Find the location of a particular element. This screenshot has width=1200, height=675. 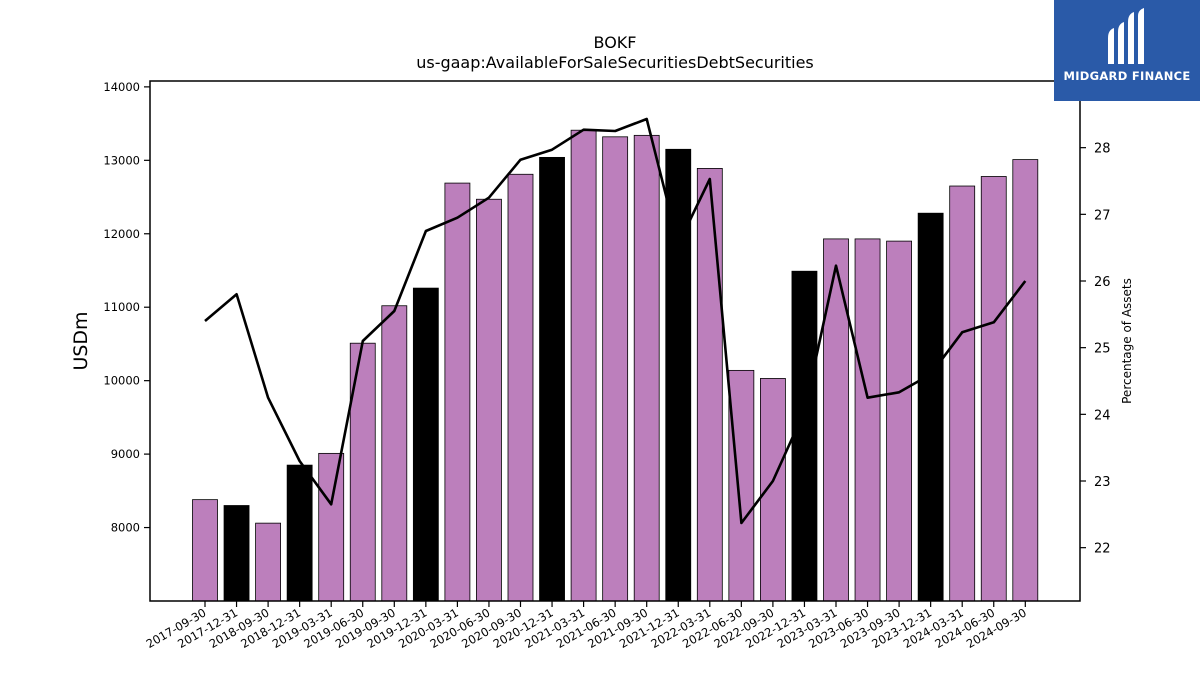

brand-logo: MIDGARD FINANCE is located at coordinates (1127, 50).